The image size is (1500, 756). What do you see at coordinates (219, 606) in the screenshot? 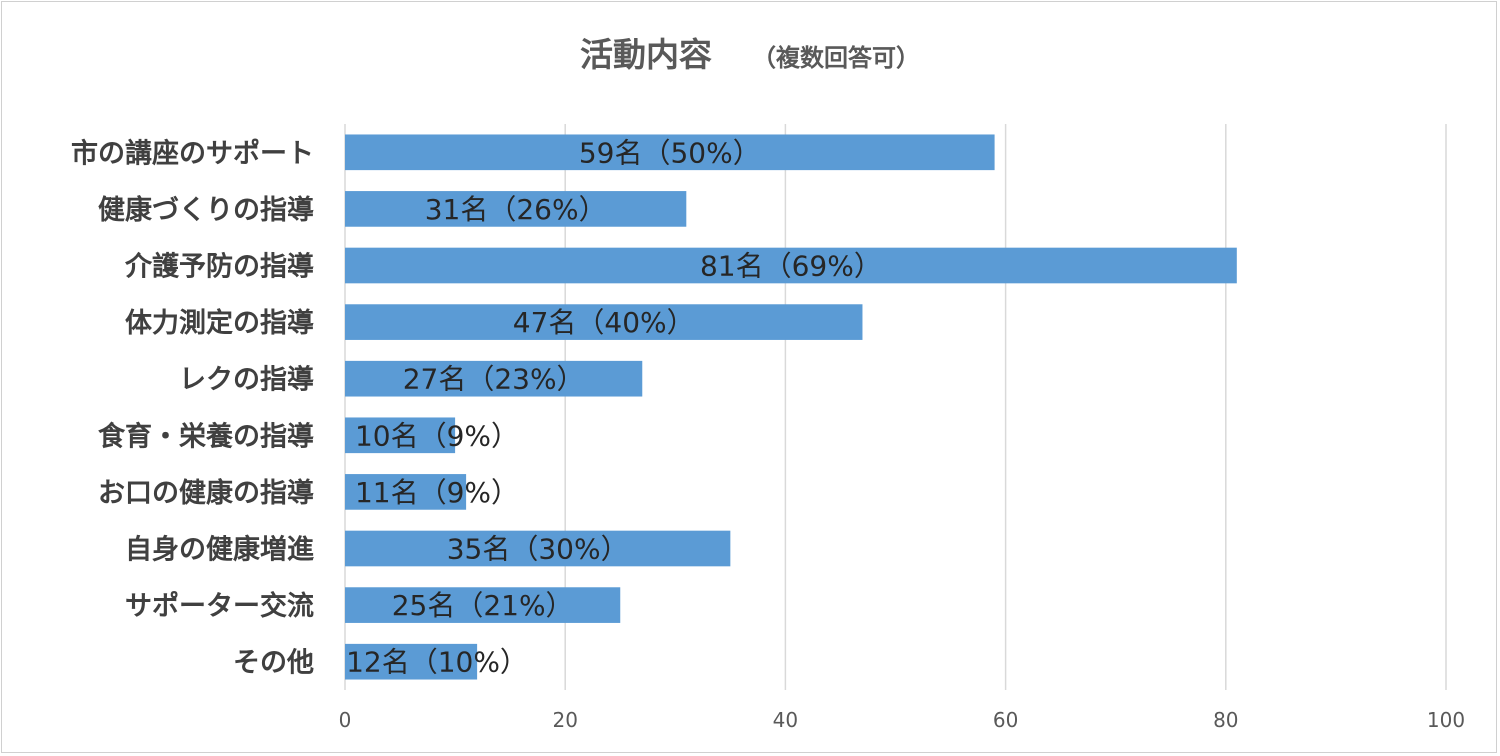
I see `category-label: サポーター交流` at bounding box center [219, 606].